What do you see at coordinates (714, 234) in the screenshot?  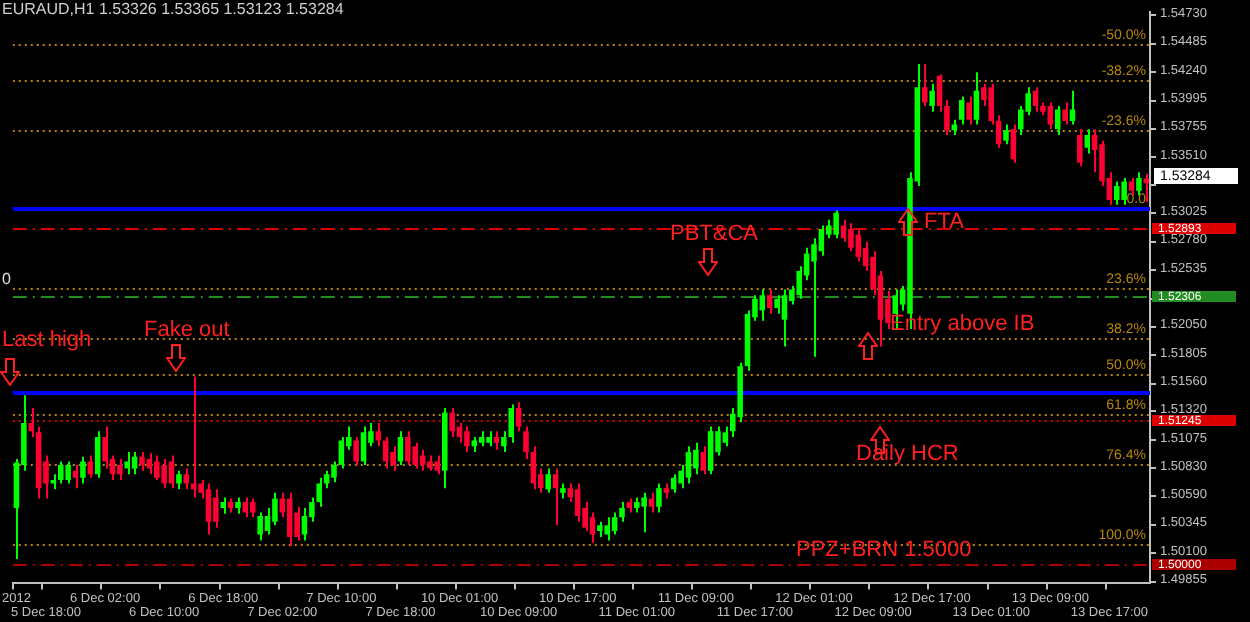 I see `annotation: PBT&CA` at bounding box center [714, 234].